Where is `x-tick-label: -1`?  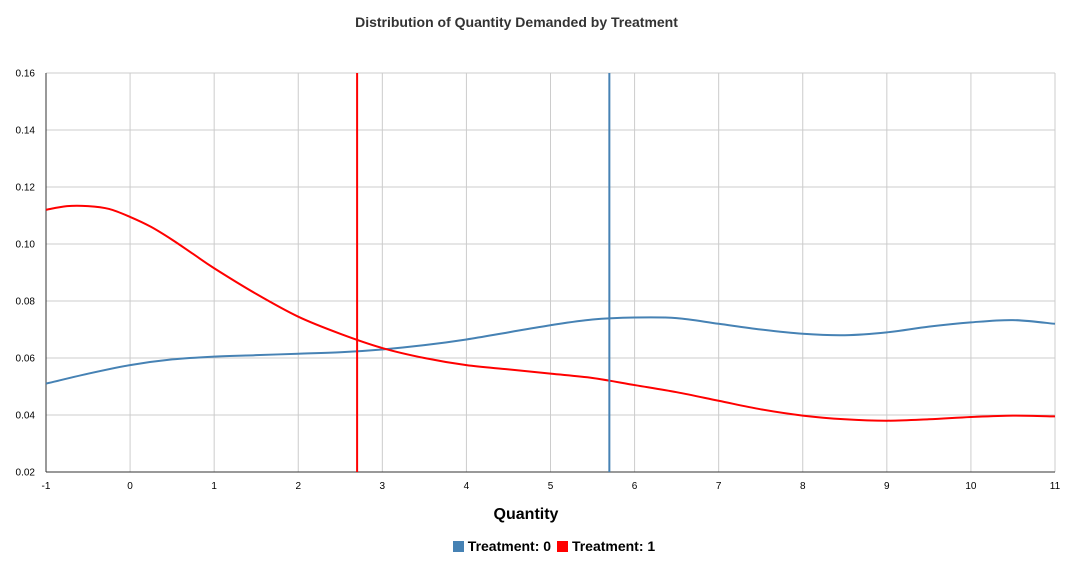 x-tick-label: -1 is located at coordinates (46, 486).